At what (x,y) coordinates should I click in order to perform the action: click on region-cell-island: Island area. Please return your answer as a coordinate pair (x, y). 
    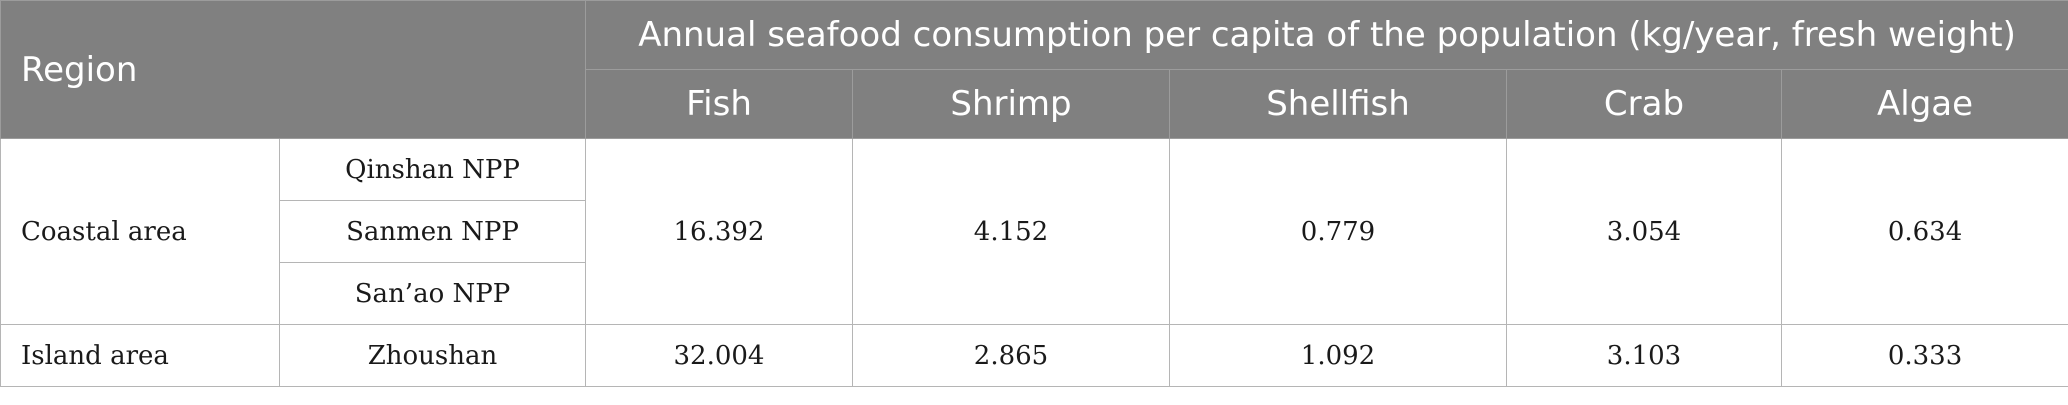
    Looking at the image, I should click on (140, 355).